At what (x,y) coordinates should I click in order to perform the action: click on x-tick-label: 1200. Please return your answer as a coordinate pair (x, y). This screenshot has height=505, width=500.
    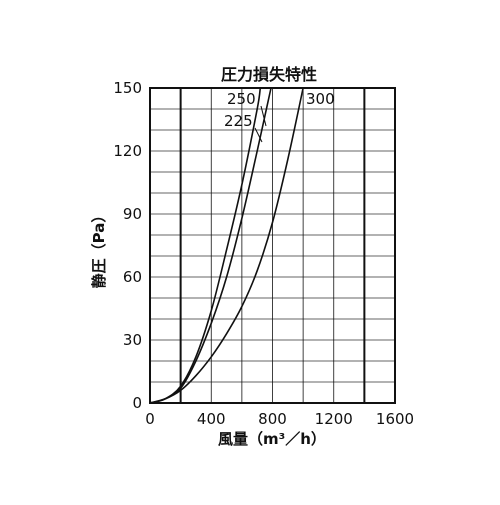
    Looking at the image, I should click on (334, 419).